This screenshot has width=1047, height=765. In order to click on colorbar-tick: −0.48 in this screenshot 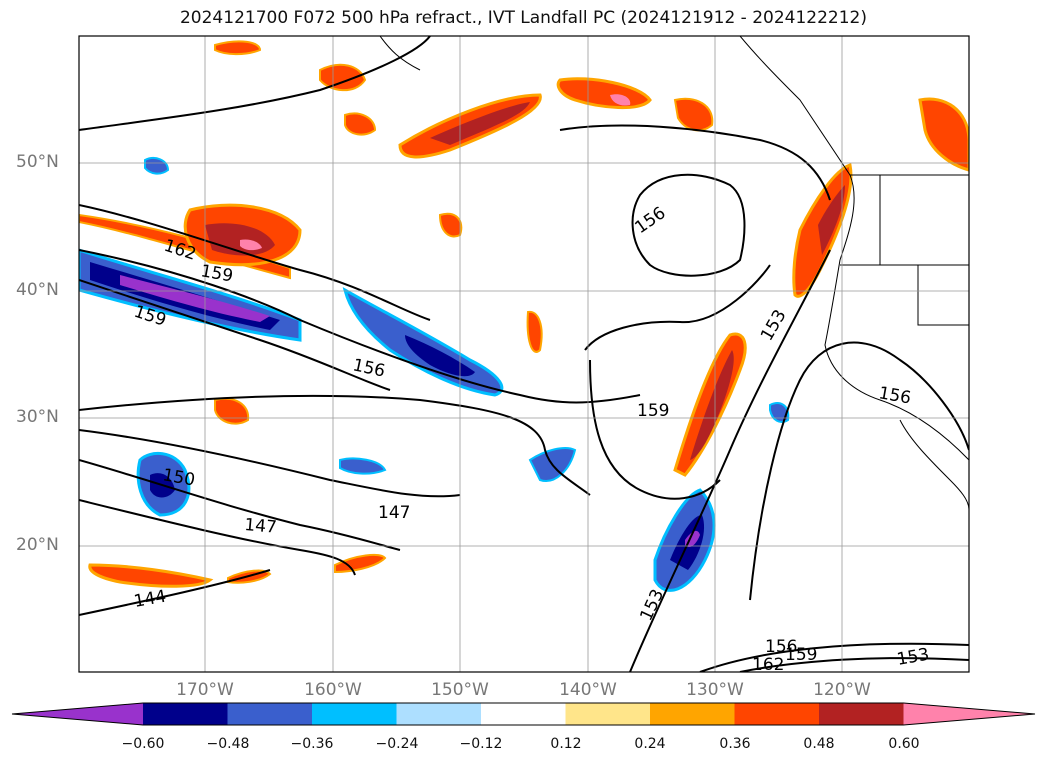, I will do `click(228, 744)`.